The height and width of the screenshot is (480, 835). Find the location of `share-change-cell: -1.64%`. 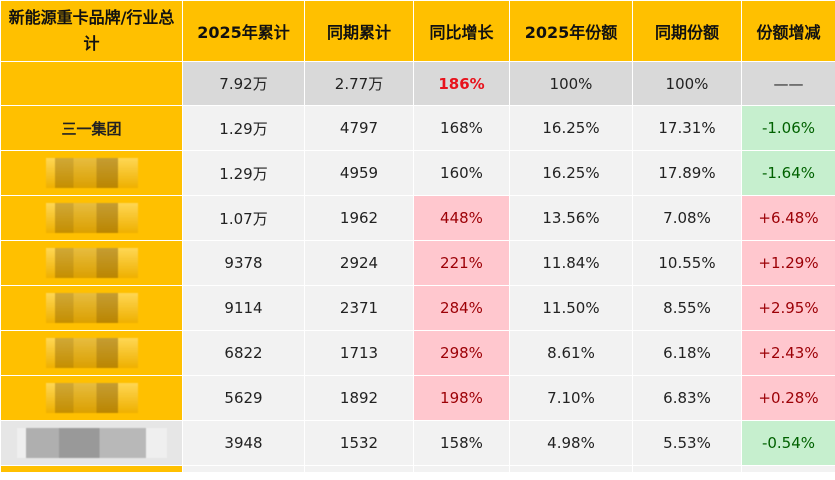

share-change-cell: -1.64% is located at coordinates (788, 173).